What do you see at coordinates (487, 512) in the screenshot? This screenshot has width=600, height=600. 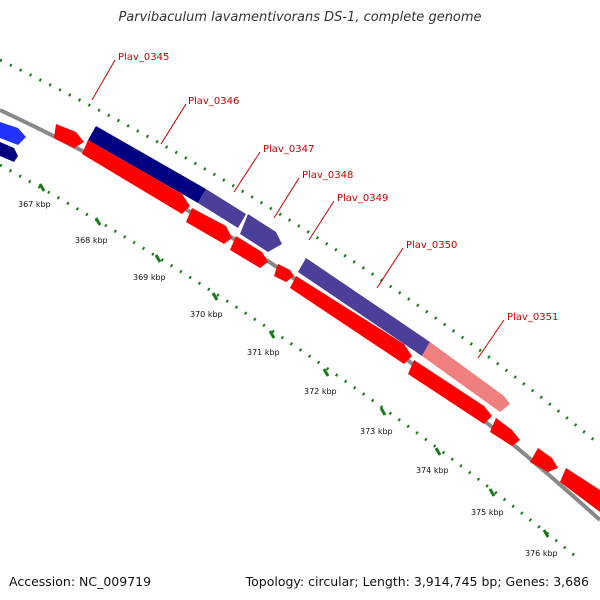 I see `tick-label-375: 375 kbp` at bounding box center [487, 512].